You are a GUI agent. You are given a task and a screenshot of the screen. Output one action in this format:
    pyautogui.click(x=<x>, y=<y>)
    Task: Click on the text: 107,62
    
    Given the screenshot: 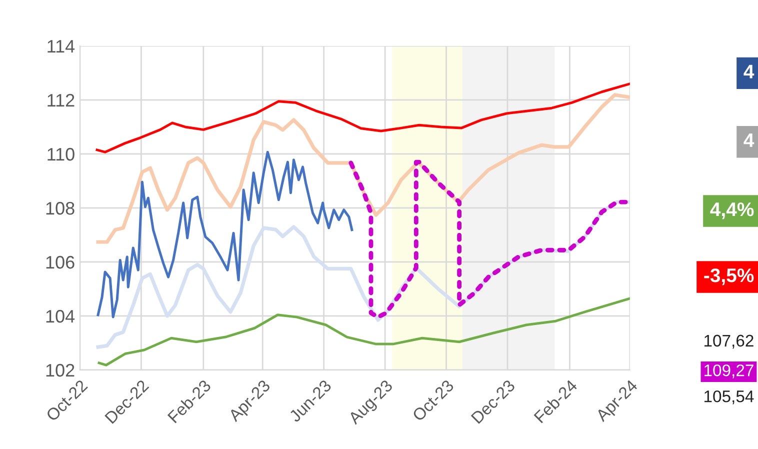 What is the action you would take?
    pyautogui.click(x=729, y=341)
    